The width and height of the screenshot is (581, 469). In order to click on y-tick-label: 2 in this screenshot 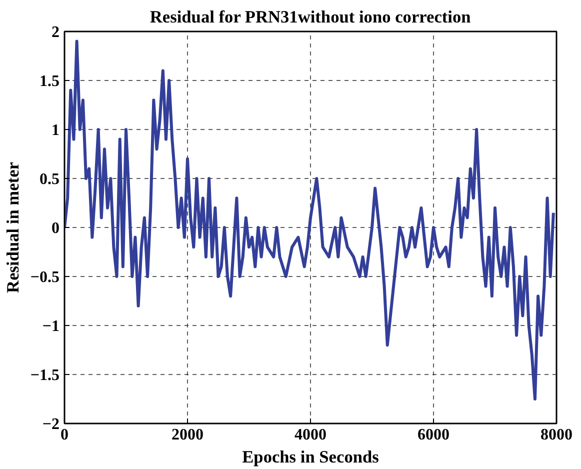, I will do `click(56, 32)`.